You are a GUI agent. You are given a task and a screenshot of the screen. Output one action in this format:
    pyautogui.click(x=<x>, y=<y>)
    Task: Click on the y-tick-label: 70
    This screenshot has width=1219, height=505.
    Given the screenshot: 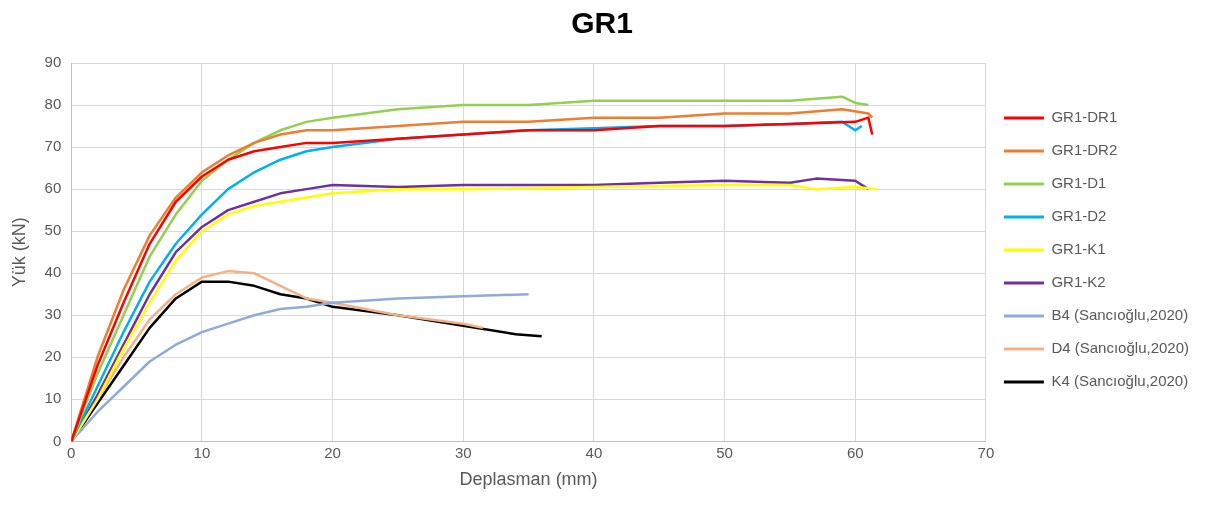 What is the action you would take?
    pyautogui.click(x=53, y=146)
    